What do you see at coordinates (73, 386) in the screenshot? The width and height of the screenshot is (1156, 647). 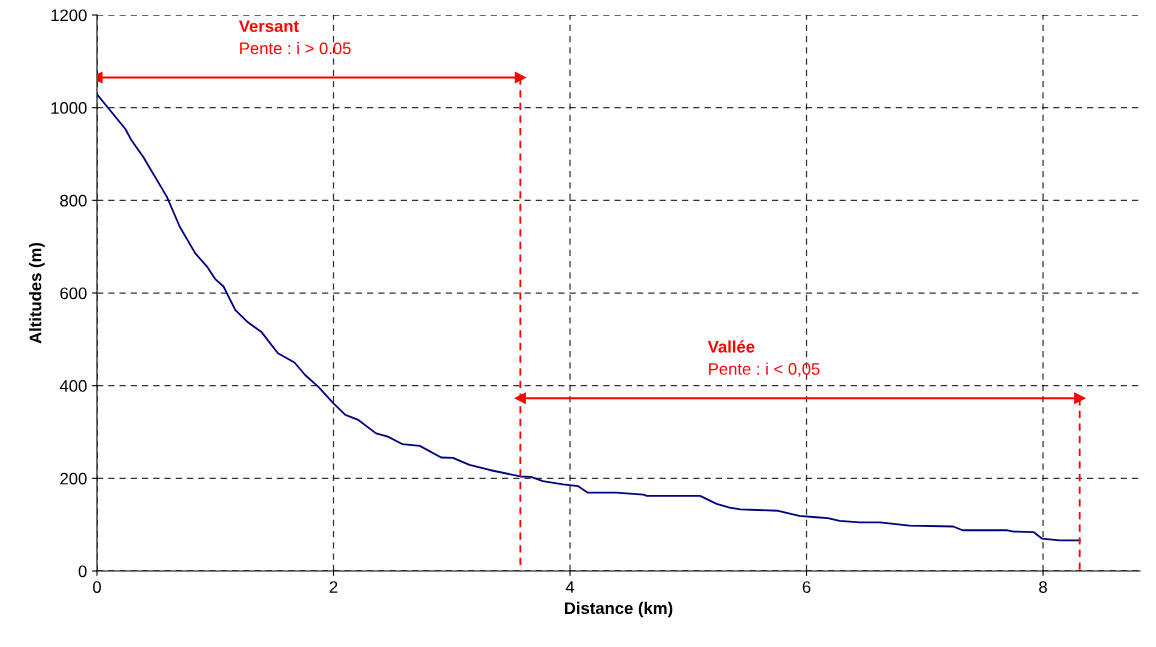 I see `y-tick-label: 400` at bounding box center [73, 386].